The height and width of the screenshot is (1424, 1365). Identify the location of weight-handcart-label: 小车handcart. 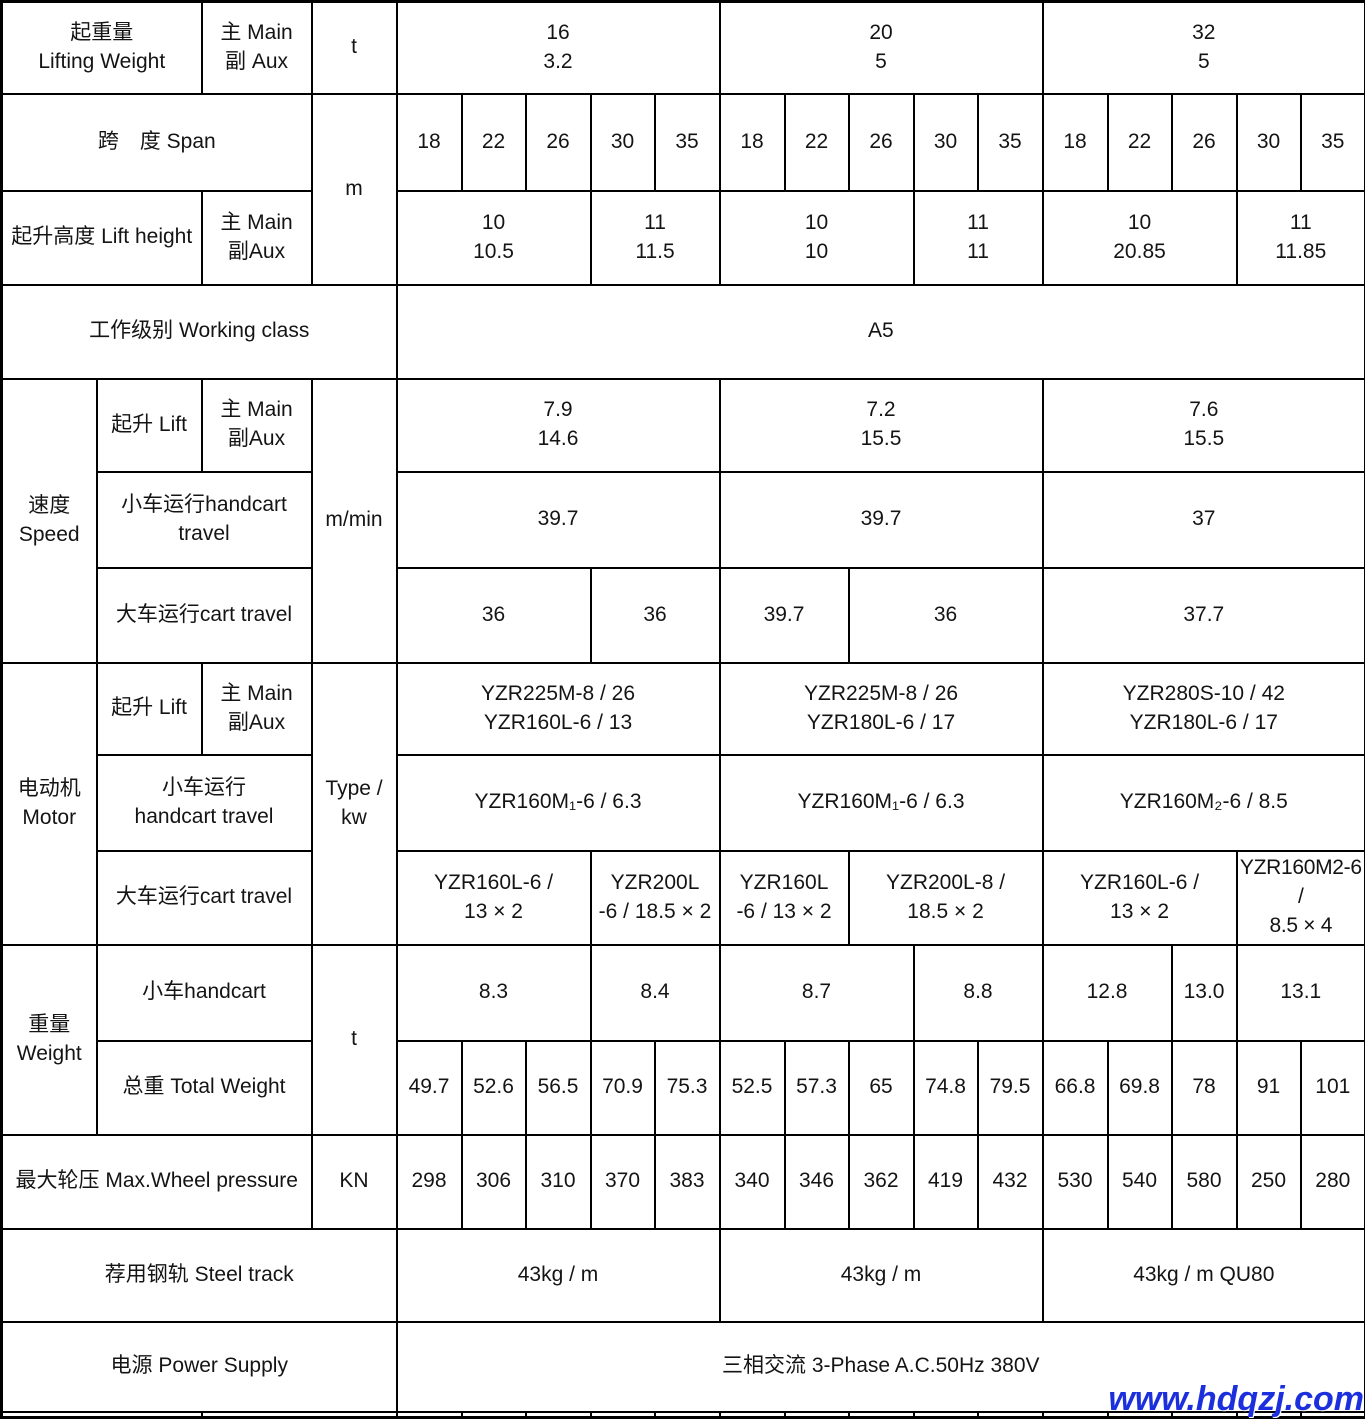
(204, 992).